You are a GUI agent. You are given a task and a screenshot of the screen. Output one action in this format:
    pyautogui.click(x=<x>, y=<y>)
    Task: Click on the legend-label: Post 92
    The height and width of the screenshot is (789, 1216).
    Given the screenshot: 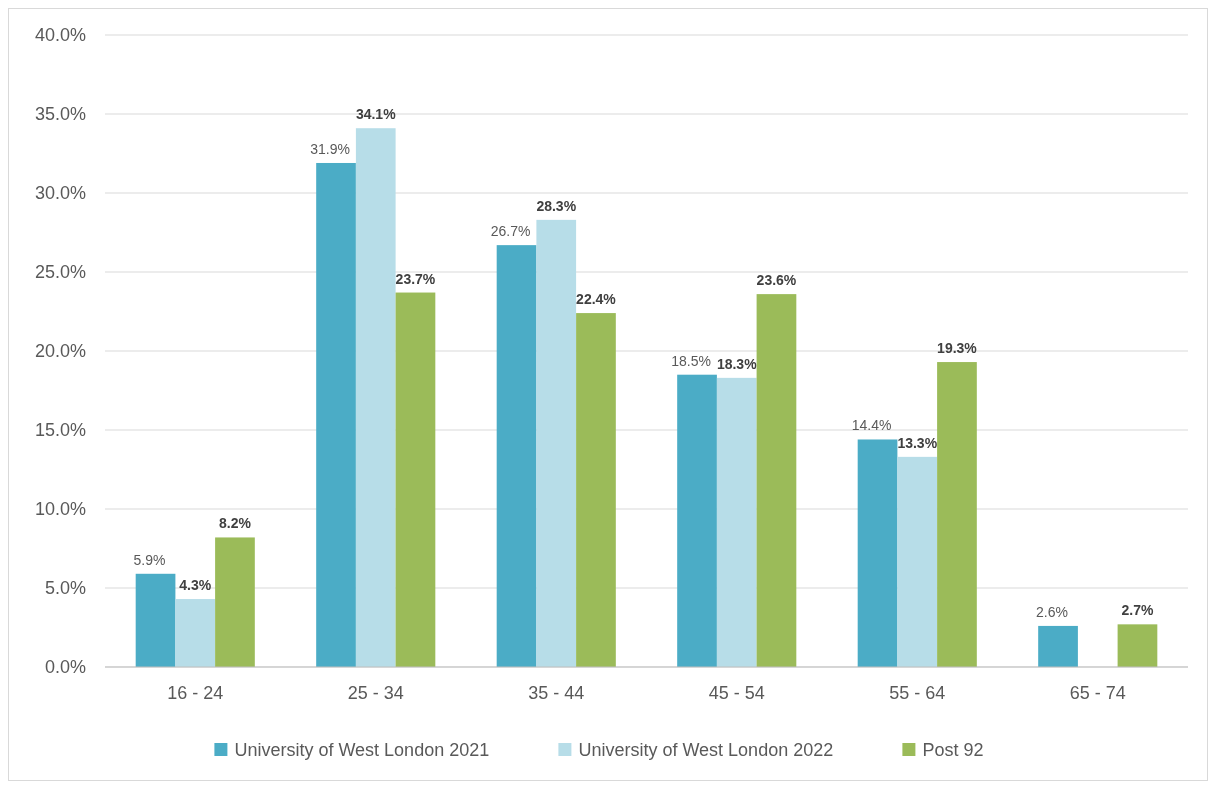 What is the action you would take?
    pyautogui.click(x=953, y=750)
    